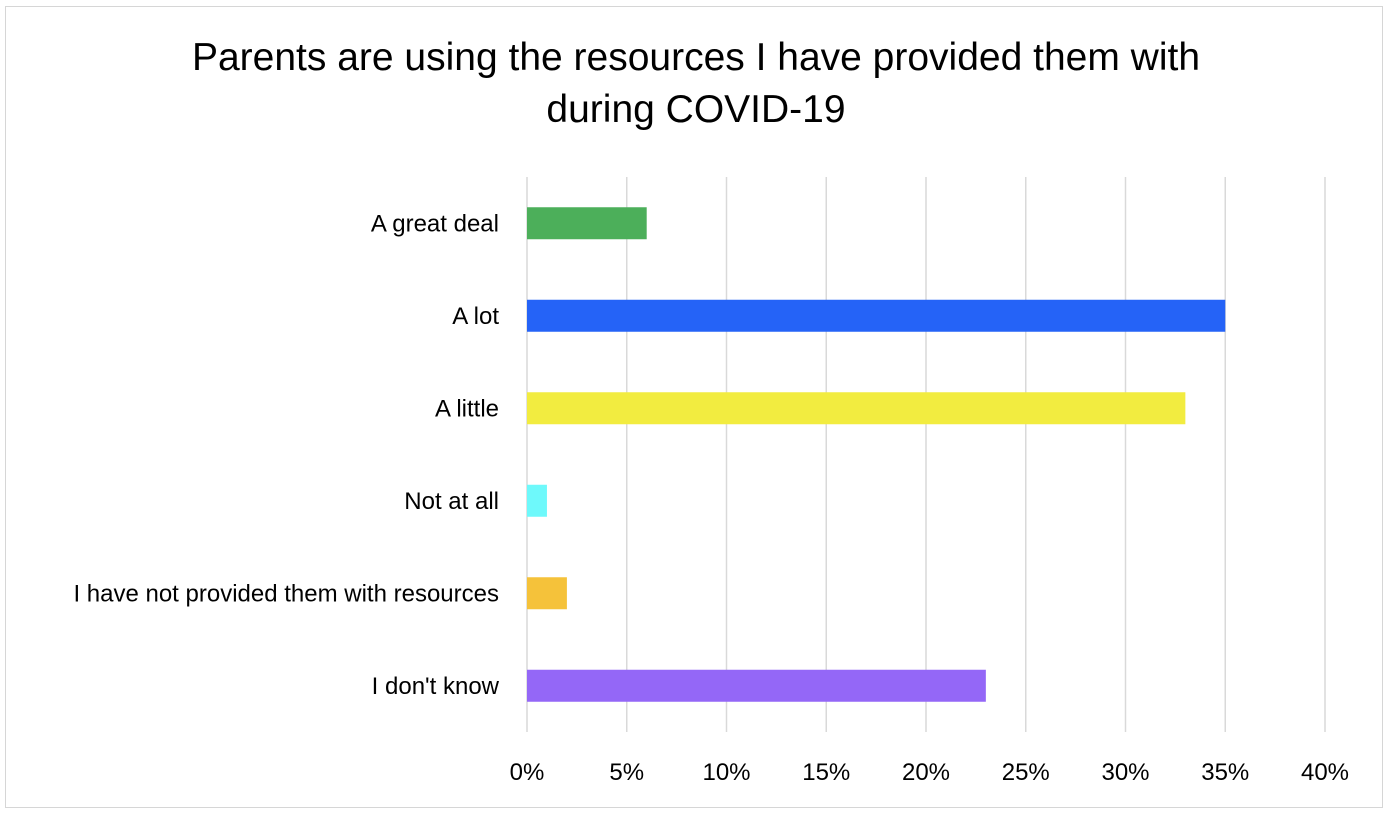  What do you see at coordinates (587, 223) in the screenshot?
I see `bar-a-great-deal` at bounding box center [587, 223].